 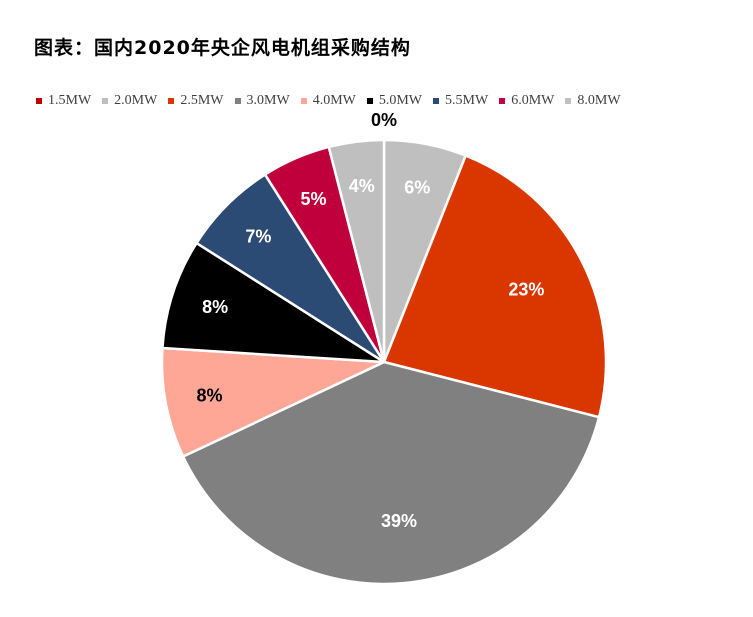 I want to click on legend-item: 8.0MW, so click(x=593, y=101).